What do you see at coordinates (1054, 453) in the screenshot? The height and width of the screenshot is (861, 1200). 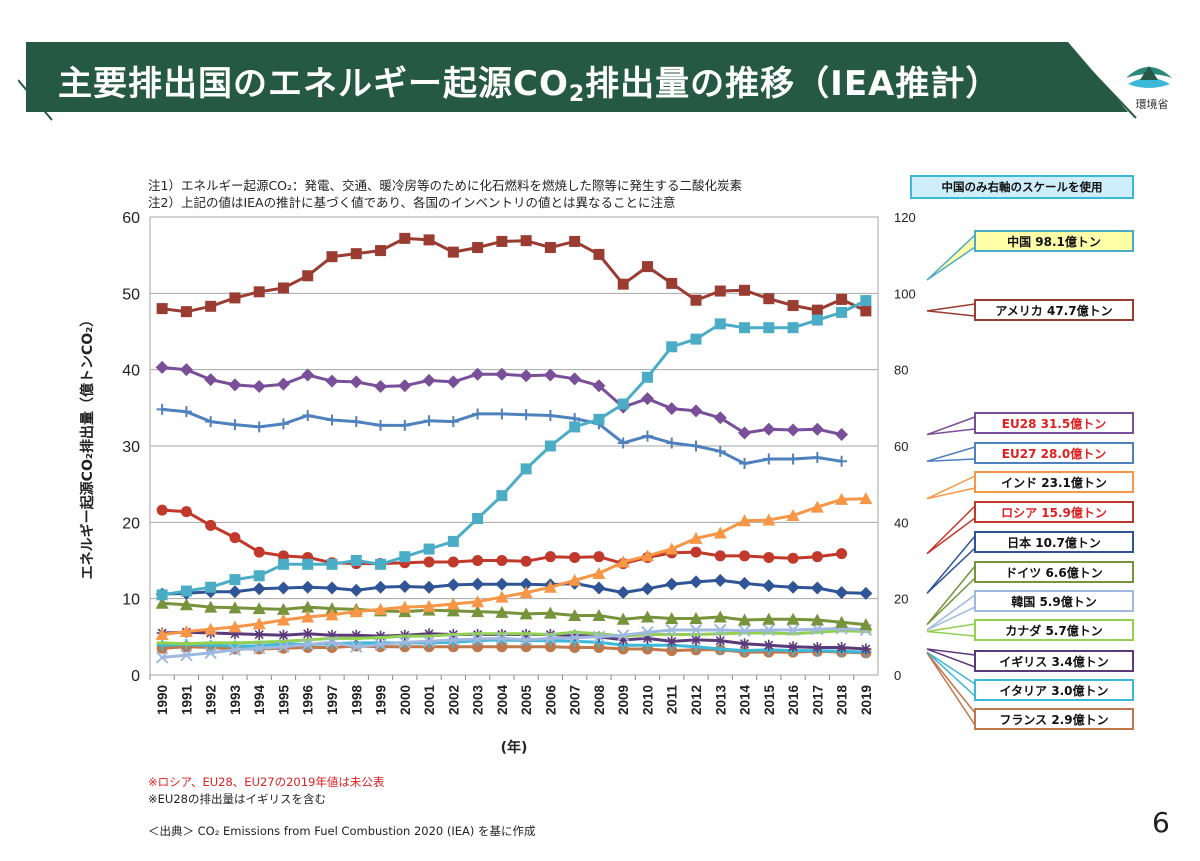 I see `callout-label: EU27 28.0億トン` at bounding box center [1054, 453].